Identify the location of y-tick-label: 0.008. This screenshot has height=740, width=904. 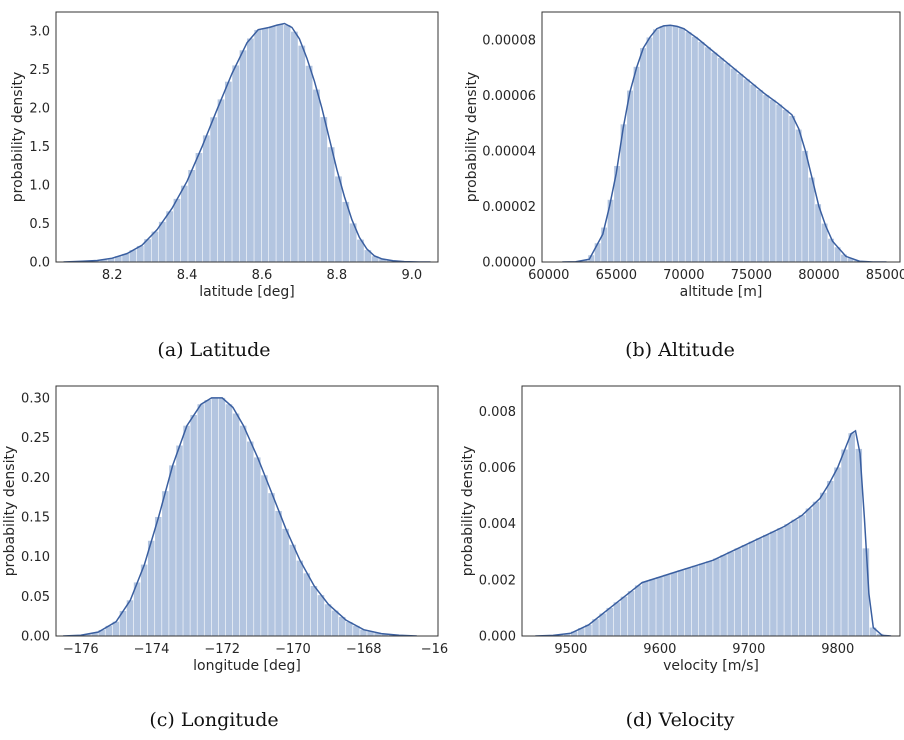
(497, 412).